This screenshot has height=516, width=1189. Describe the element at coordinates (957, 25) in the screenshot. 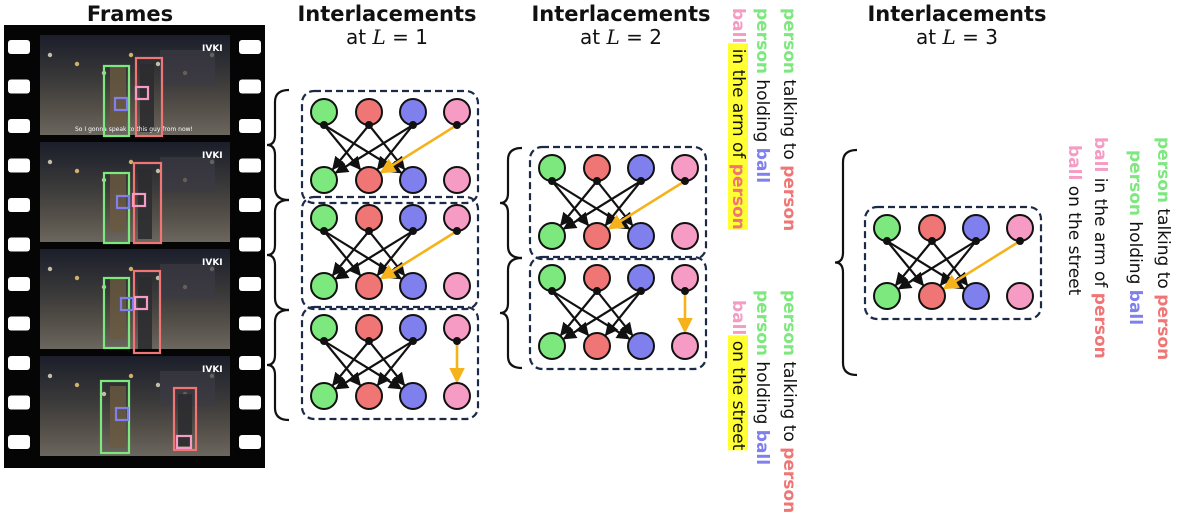

I see `l3-header: Interlacements at L = 3` at that location.